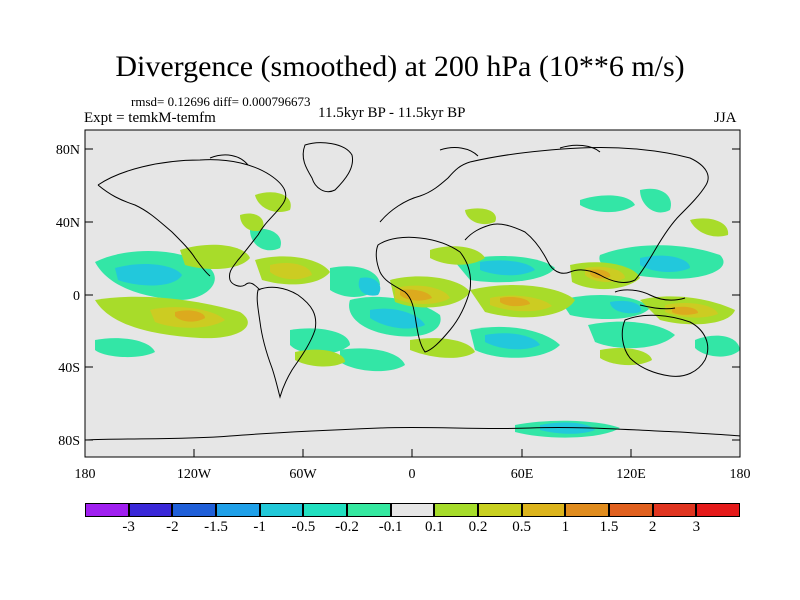 This screenshot has width=800, height=600. What do you see at coordinates (478, 527) in the screenshot?
I see `colorbar-label: 0.2` at bounding box center [478, 527].